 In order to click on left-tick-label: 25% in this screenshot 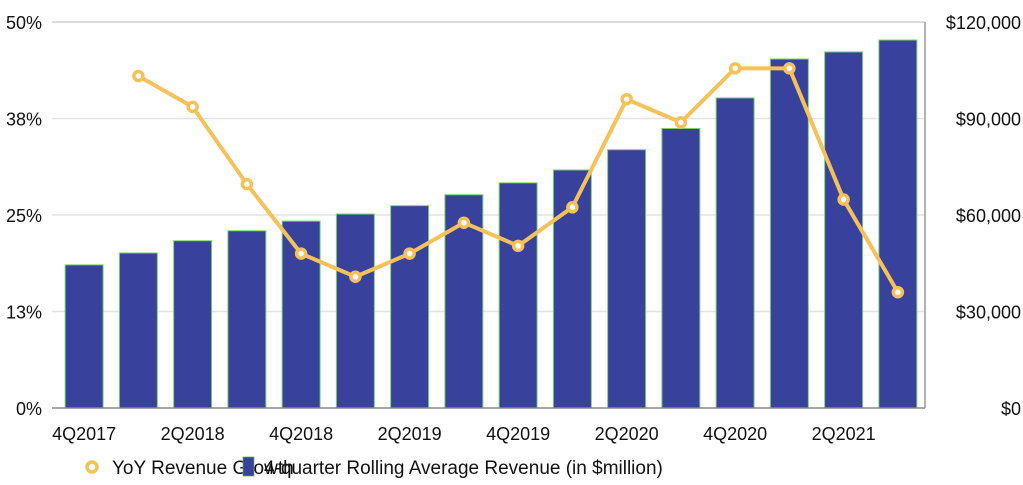, I will do `click(24, 216)`.